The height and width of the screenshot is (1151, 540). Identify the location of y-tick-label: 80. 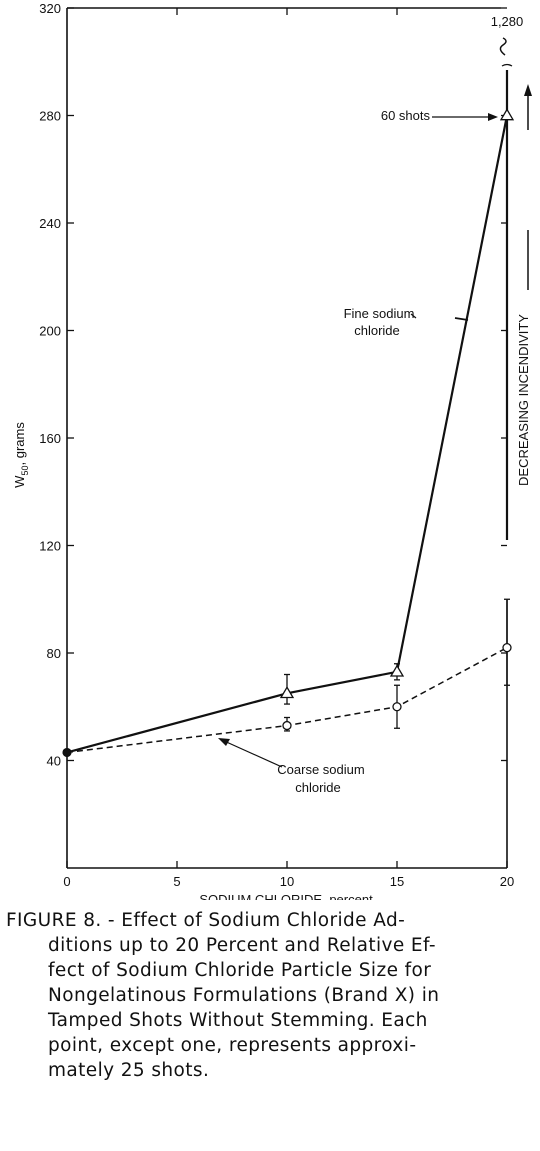
(54, 653).